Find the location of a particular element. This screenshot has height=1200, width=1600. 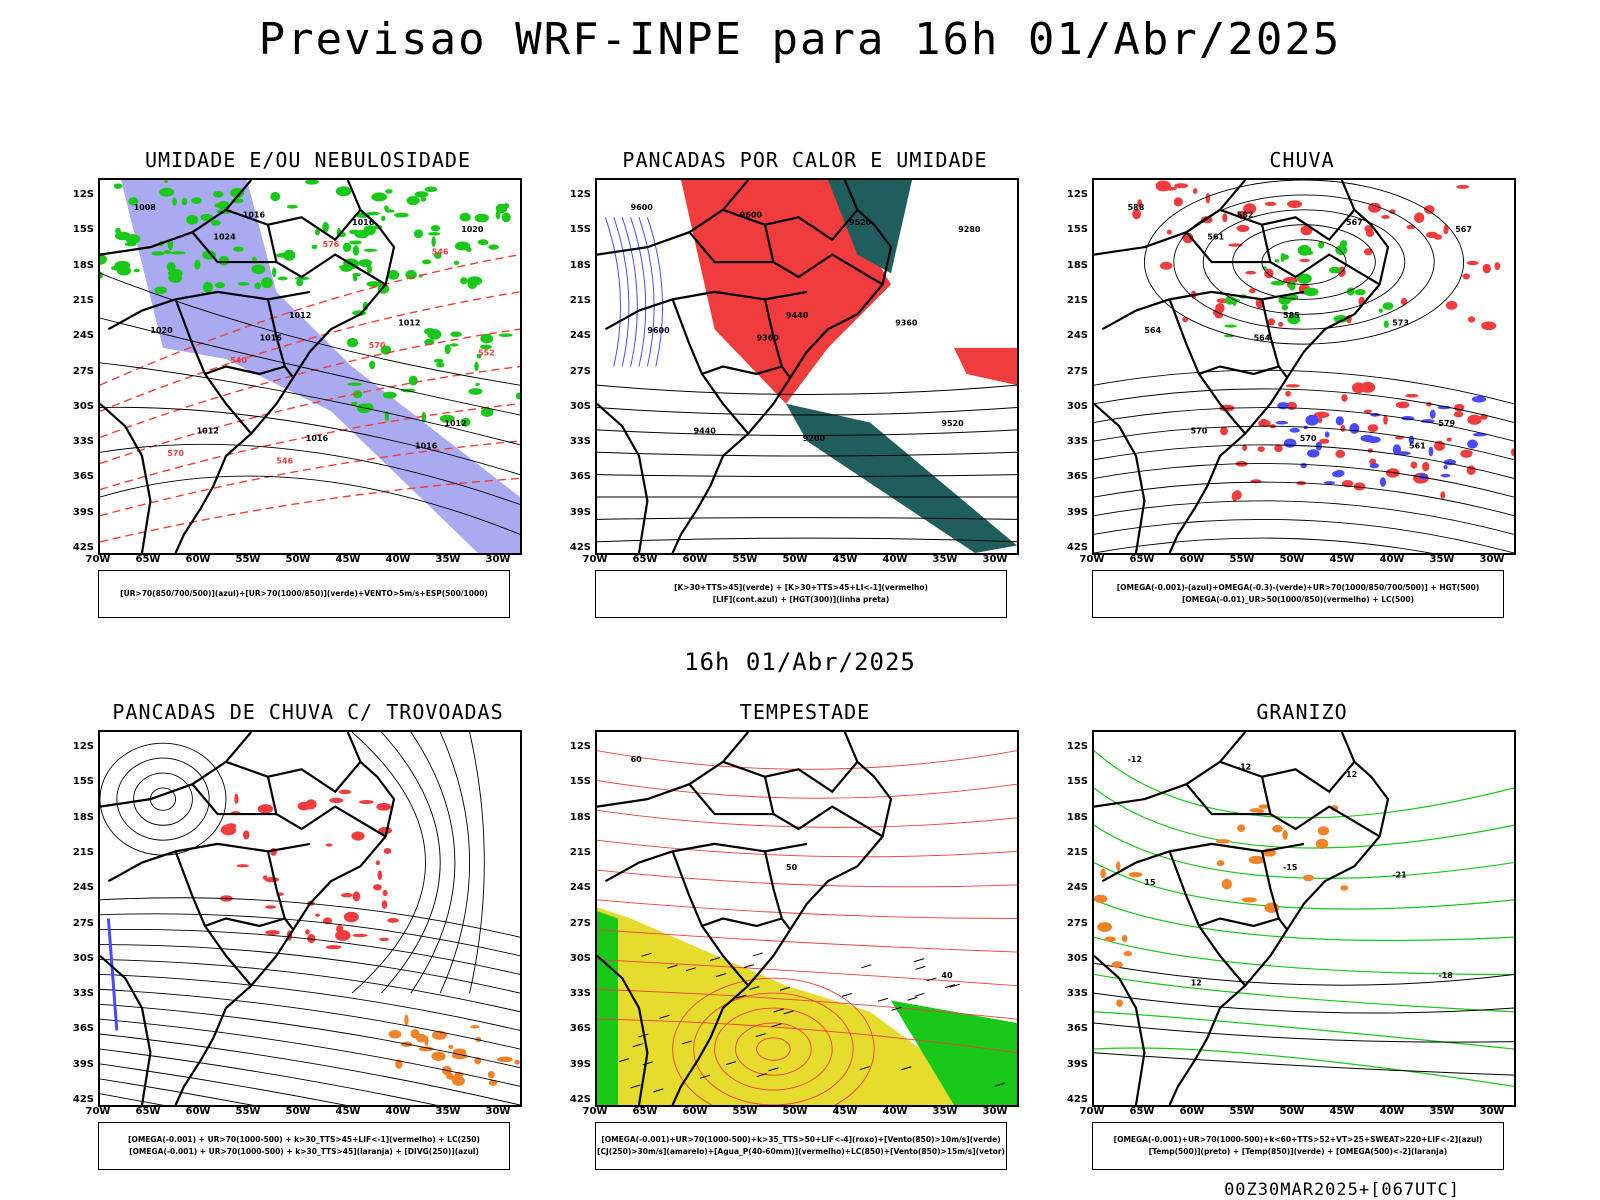

lat-tick-label: 24S is located at coordinates (580, 888).